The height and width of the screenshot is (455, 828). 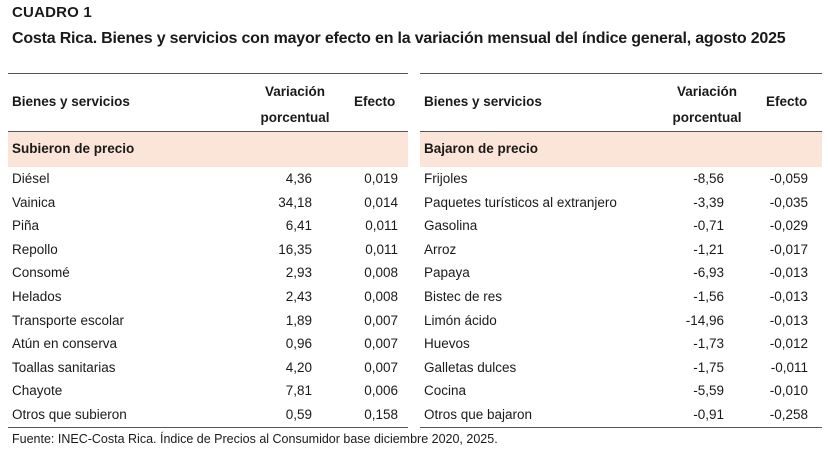 What do you see at coordinates (788, 178) in the screenshot?
I see `effect-value: -0,059` at bounding box center [788, 178].